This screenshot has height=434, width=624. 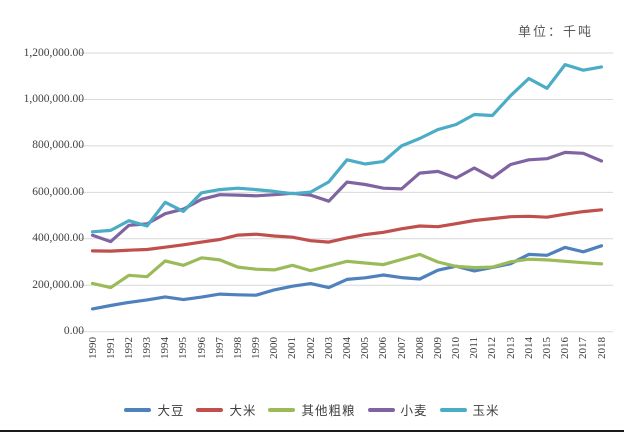 I want to click on chart-legend: 大豆 大米 其他粗粮 小麦 玉米, so click(x=312, y=409).